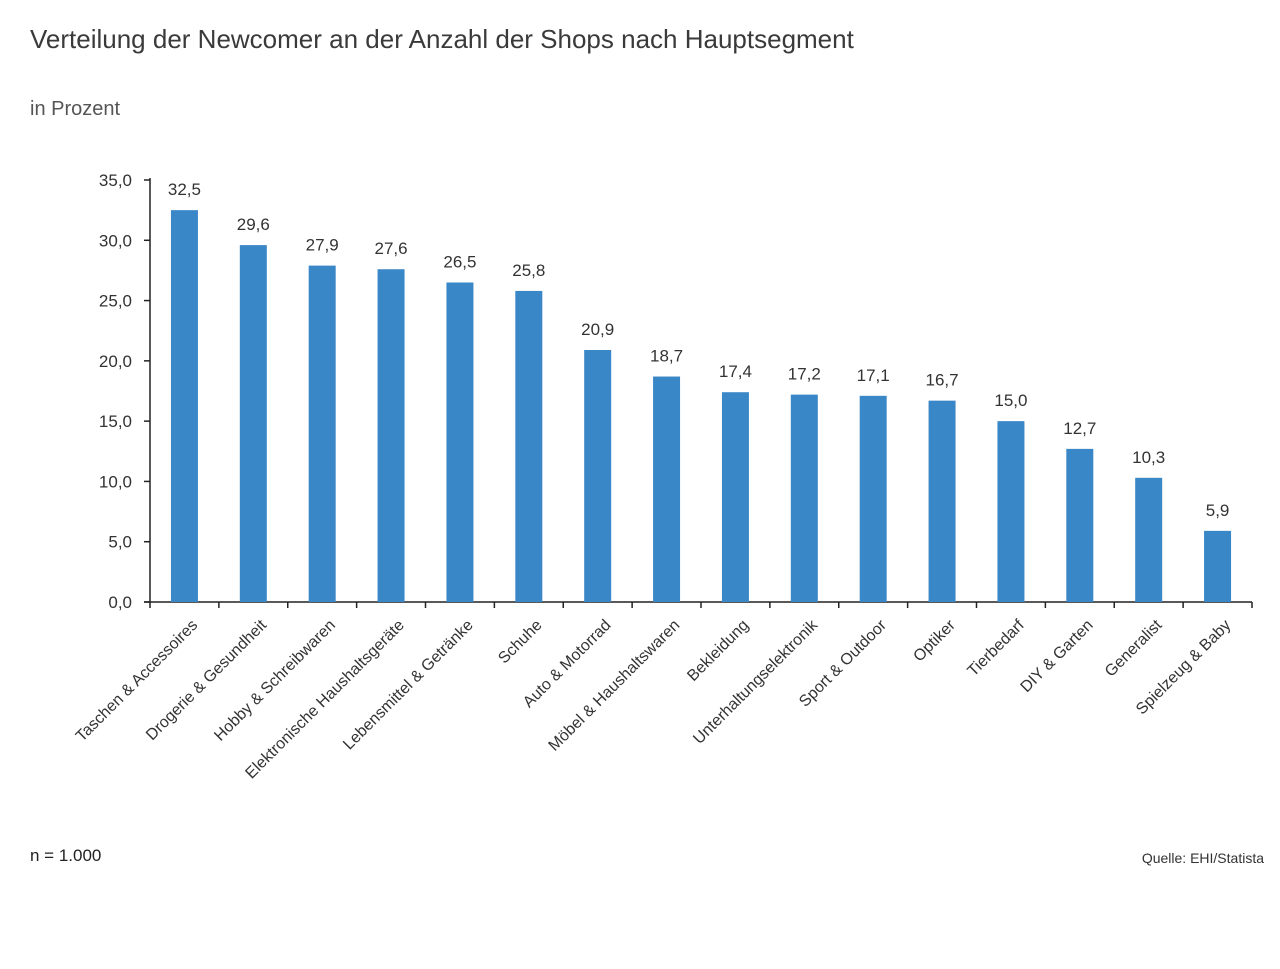 The image size is (1280, 969). What do you see at coordinates (756, 682) in the screenshot?
I see `x-category-label: Unterhaltungselektronik` at bounding box center [756, 682].